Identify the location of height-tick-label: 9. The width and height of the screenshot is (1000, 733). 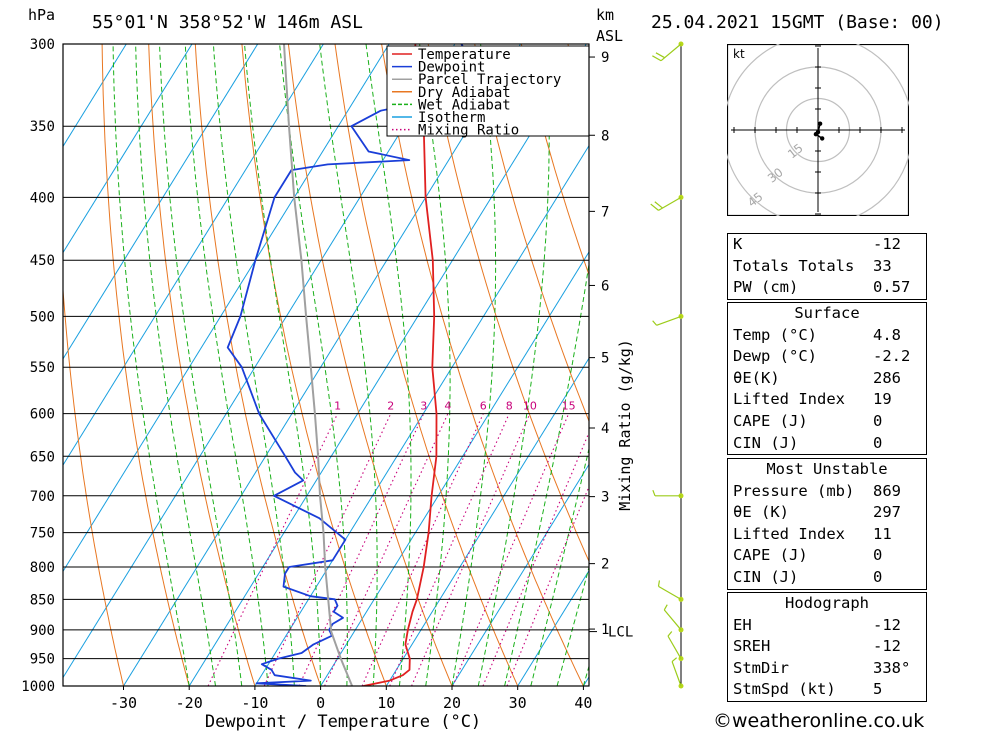
(605, 58).